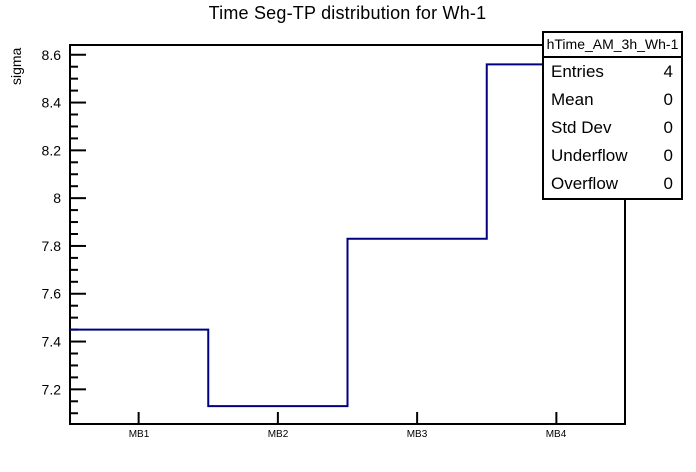 Image resolution: width=696 pixels, height=472 pixels. I want to click on stats-box-title: hTime_AM_3h_Wh-1, so click(612, 45).